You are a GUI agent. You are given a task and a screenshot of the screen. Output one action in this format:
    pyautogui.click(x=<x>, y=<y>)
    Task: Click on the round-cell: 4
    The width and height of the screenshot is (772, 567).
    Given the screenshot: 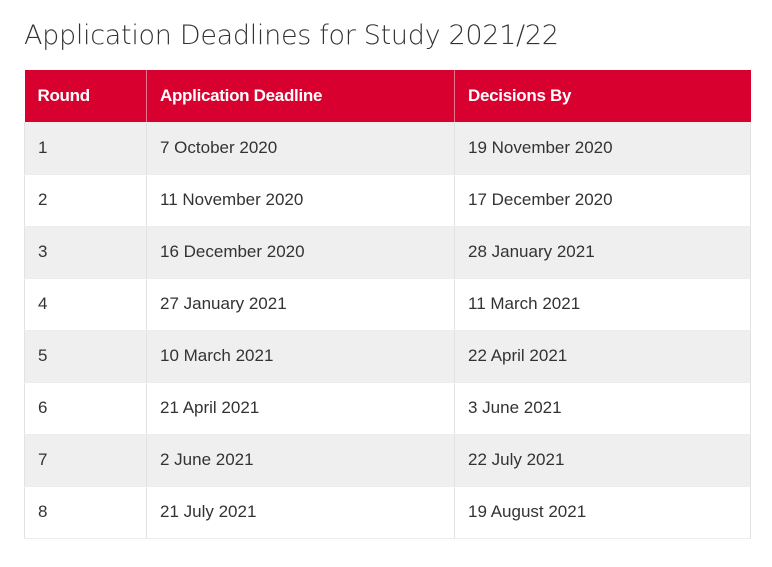 What is the action you would take?
    pyautogui.click(x=85, y=304)
    